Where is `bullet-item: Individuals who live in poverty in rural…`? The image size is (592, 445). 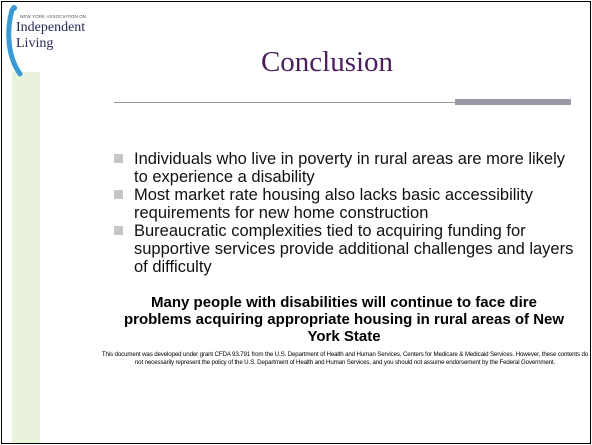 bullet-item: Individuals who live in poverty in rural… is located at coordinates (347, 168).